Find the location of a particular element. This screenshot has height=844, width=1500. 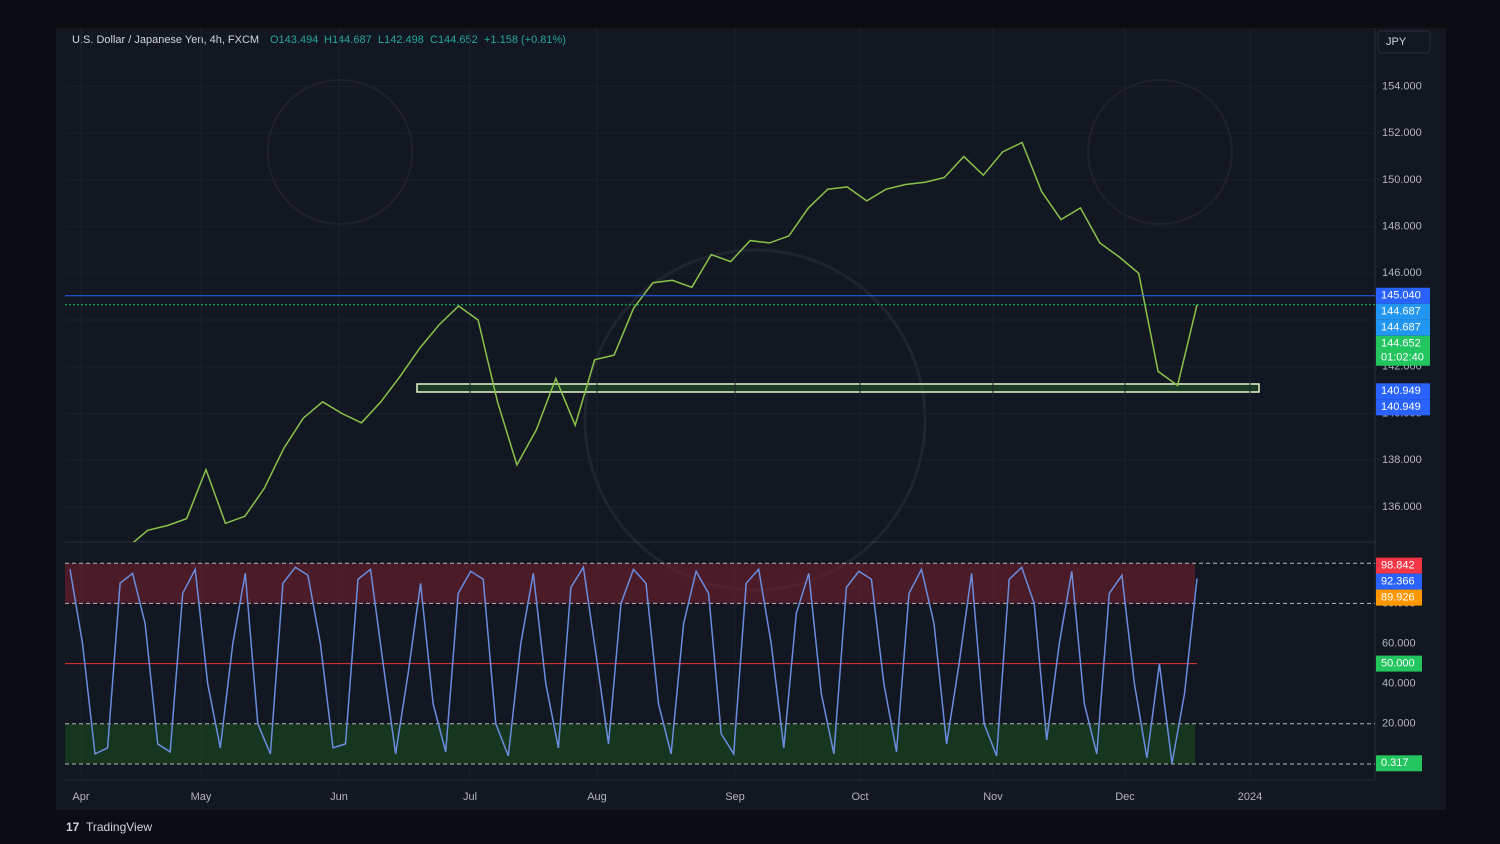

logo-mark: 17 is located at coordinates (73, 827).